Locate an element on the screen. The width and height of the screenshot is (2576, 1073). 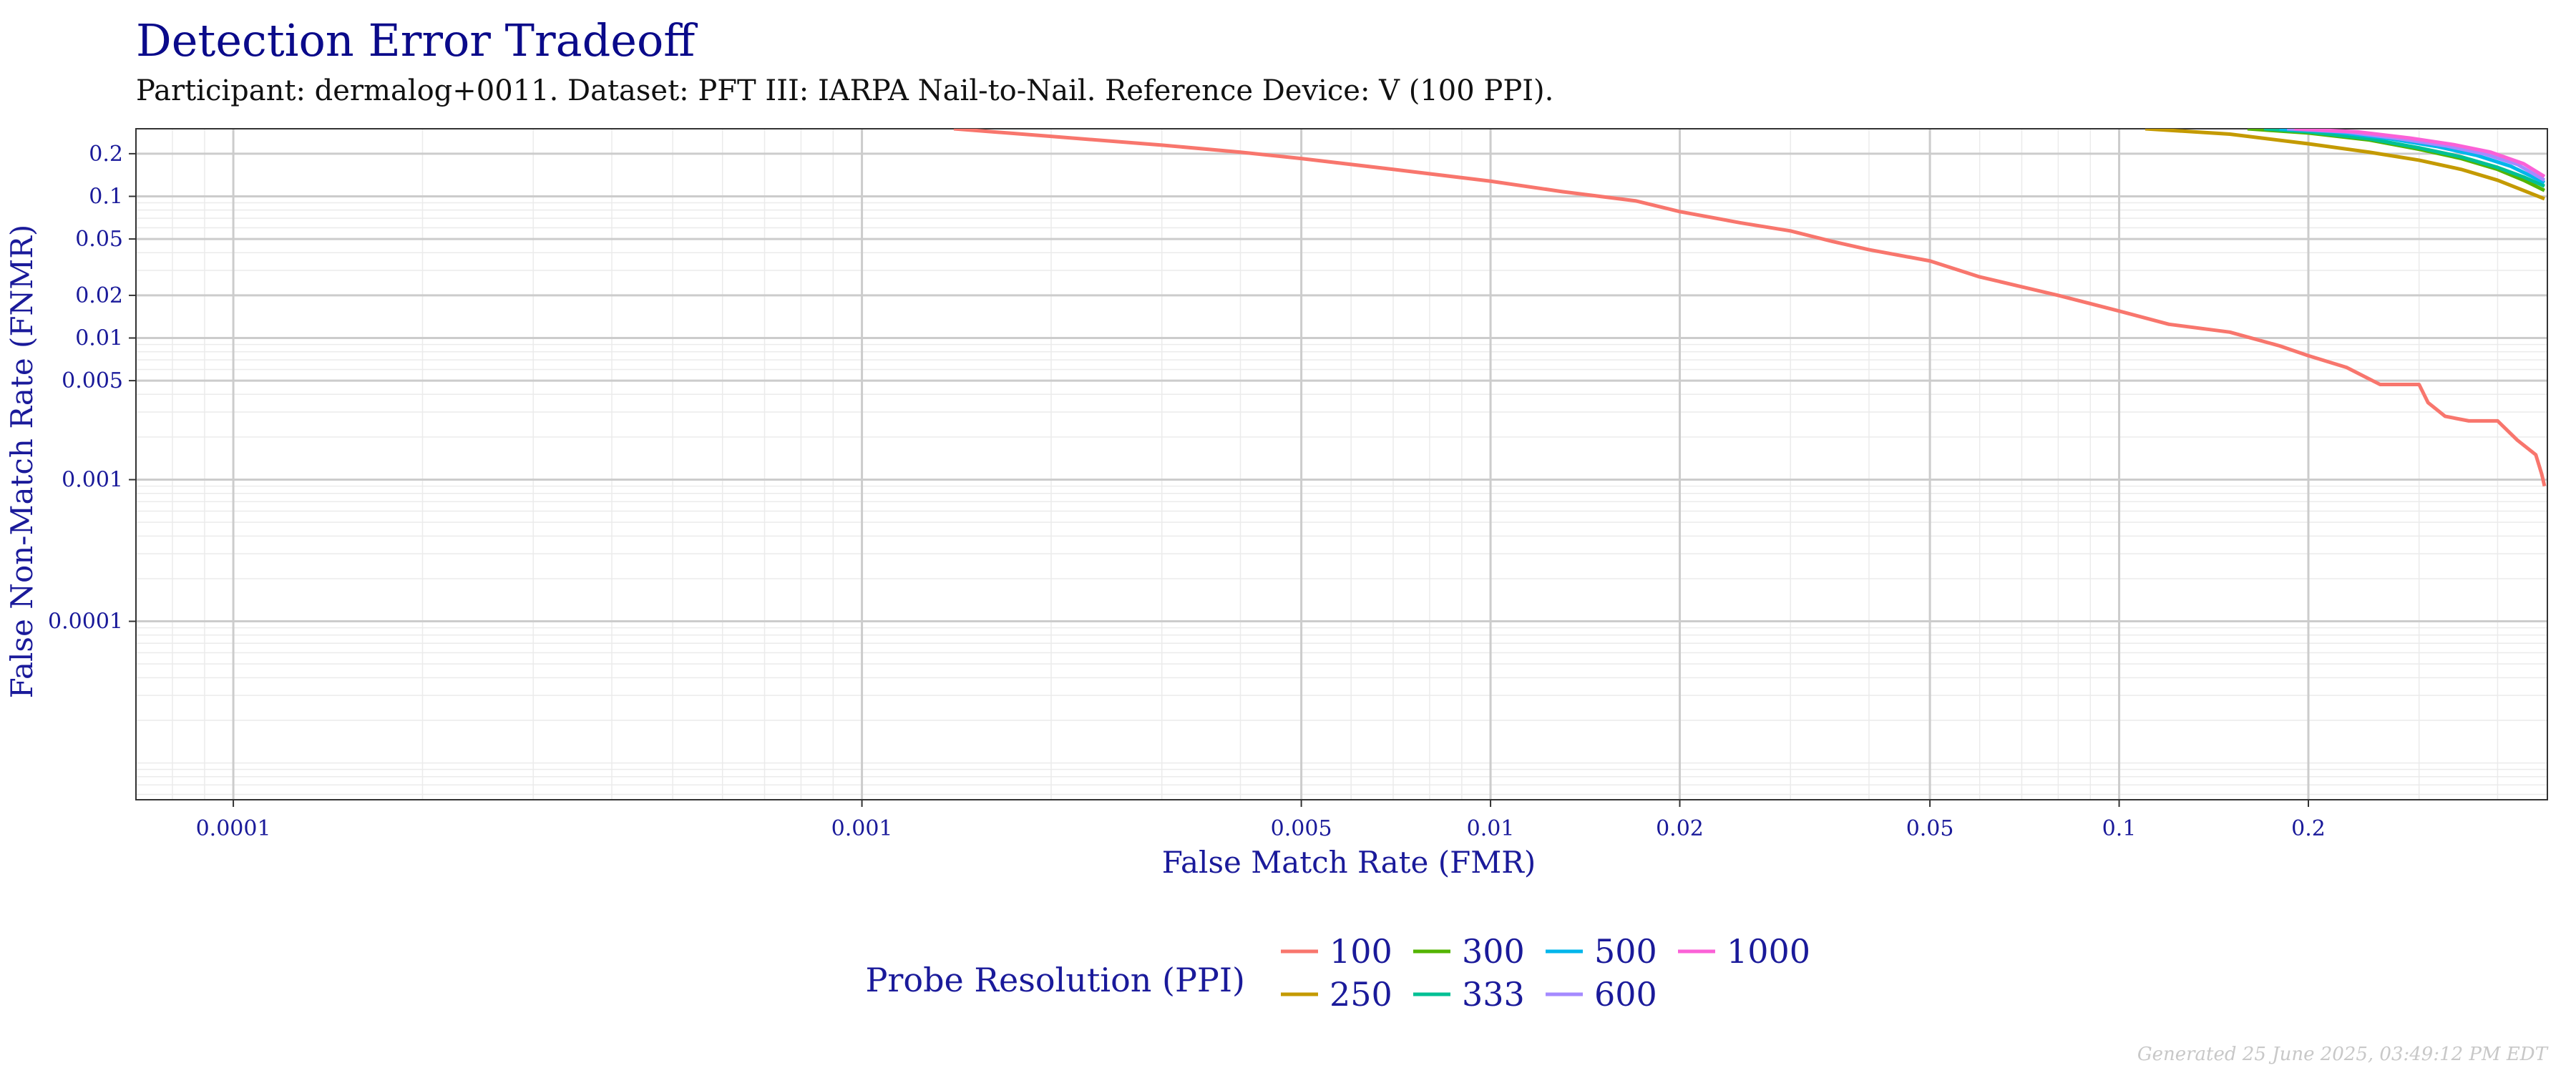
y-tick-label: 0.005 is located at coordinates (92, 380).